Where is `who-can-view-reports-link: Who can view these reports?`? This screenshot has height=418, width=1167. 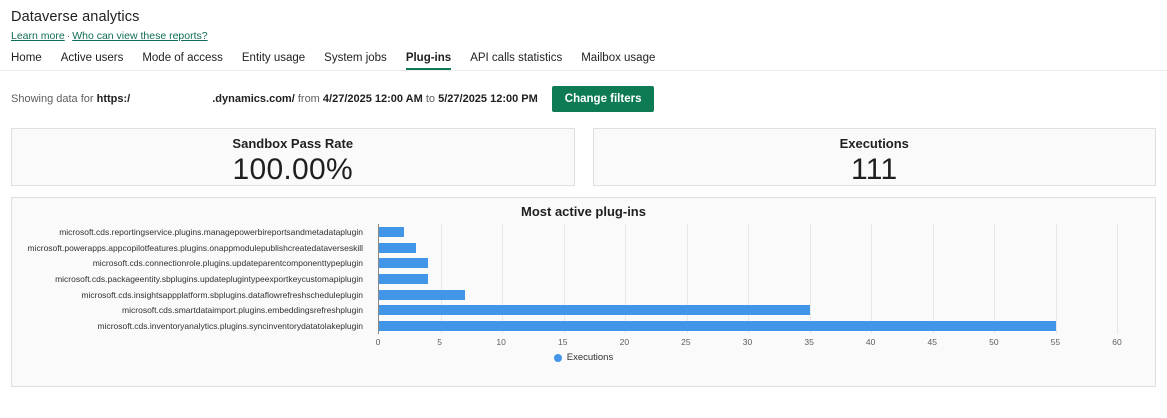
who-can-view-reports-link: Who can view these reports? is located at coordinates (140, 36).